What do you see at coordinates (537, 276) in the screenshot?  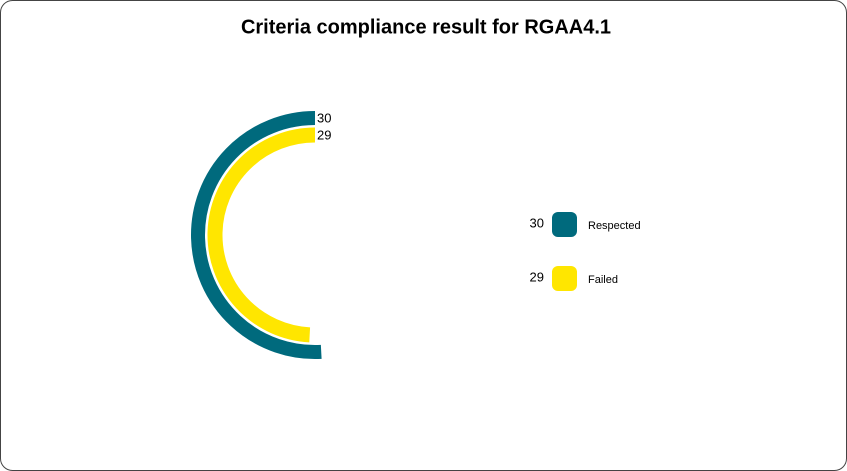 I see `legend-value: 29` at bounding box center [537, 276].